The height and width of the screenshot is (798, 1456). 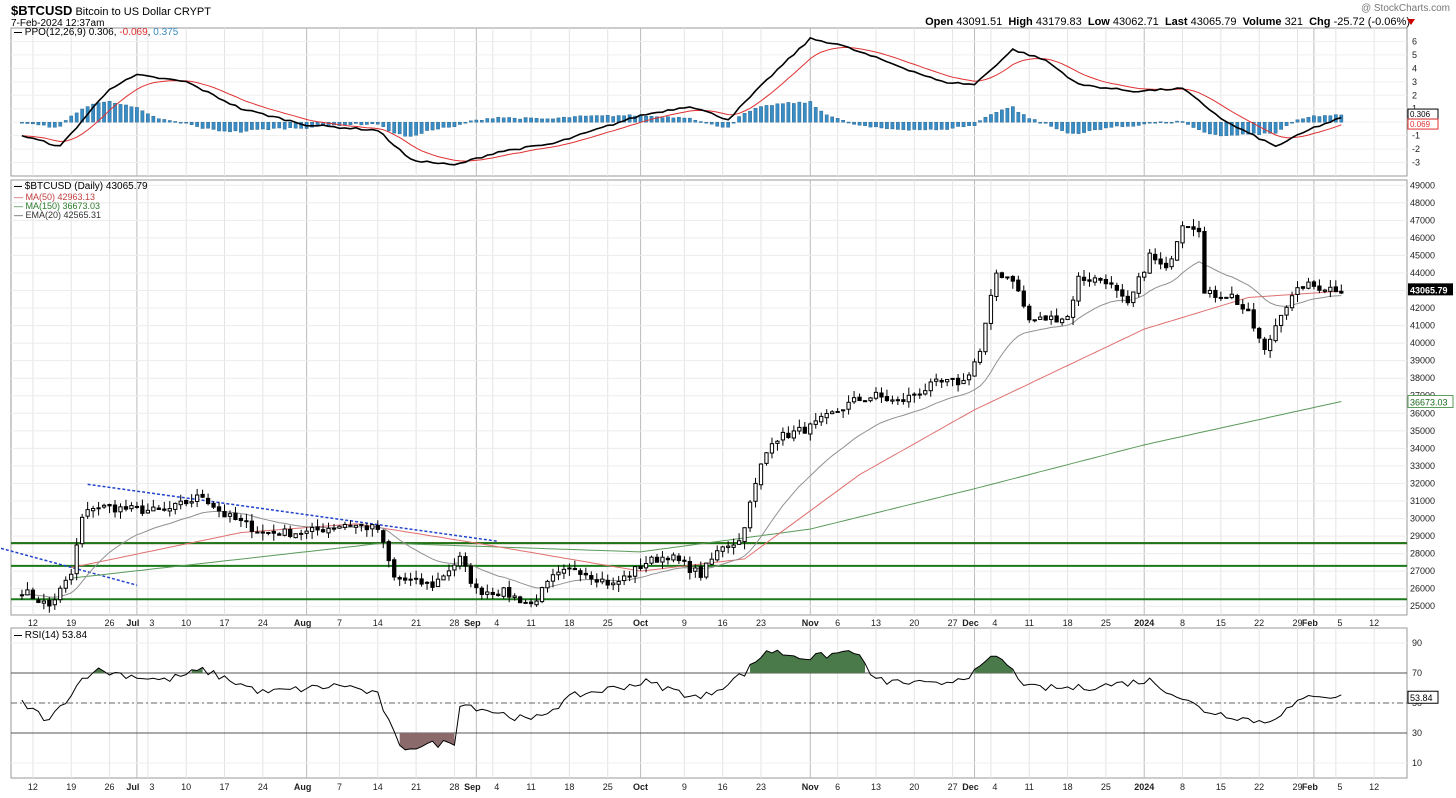 What do you see at coordinates (953, 787) in the screenshot?
I see `x-tick-label-bottom-26: 27` at bounding box center [953, 787].